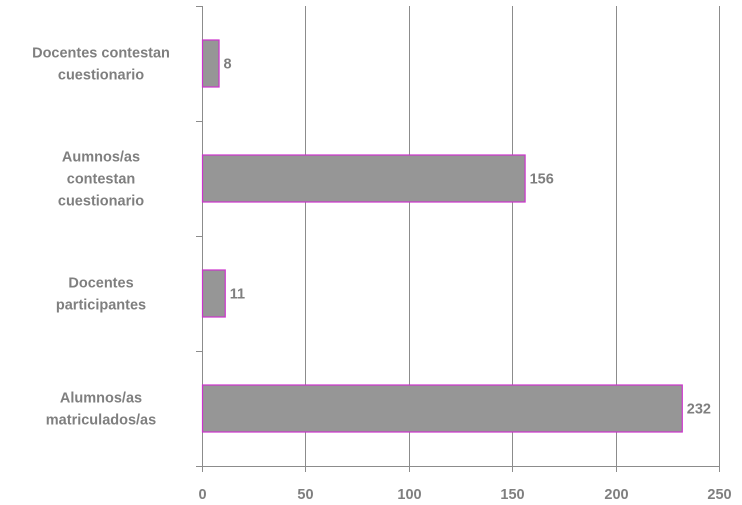 Image resolution: width=742 pixels, height=505 pixels. Describe the element at coordinates (101, 306) in the screenshot. I see `category-label: participantes` at that location.